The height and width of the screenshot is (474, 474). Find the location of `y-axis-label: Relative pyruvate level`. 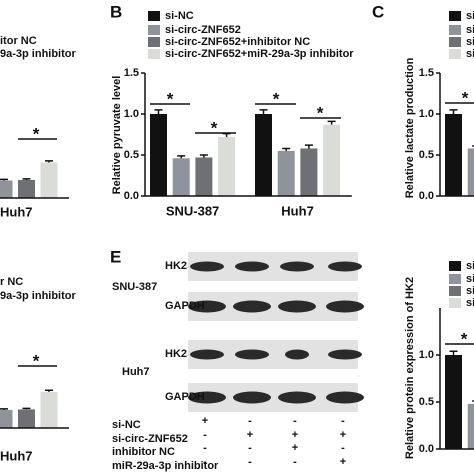

y-axis-label: Relative pyruvate level is located at coordinates (117, 135).